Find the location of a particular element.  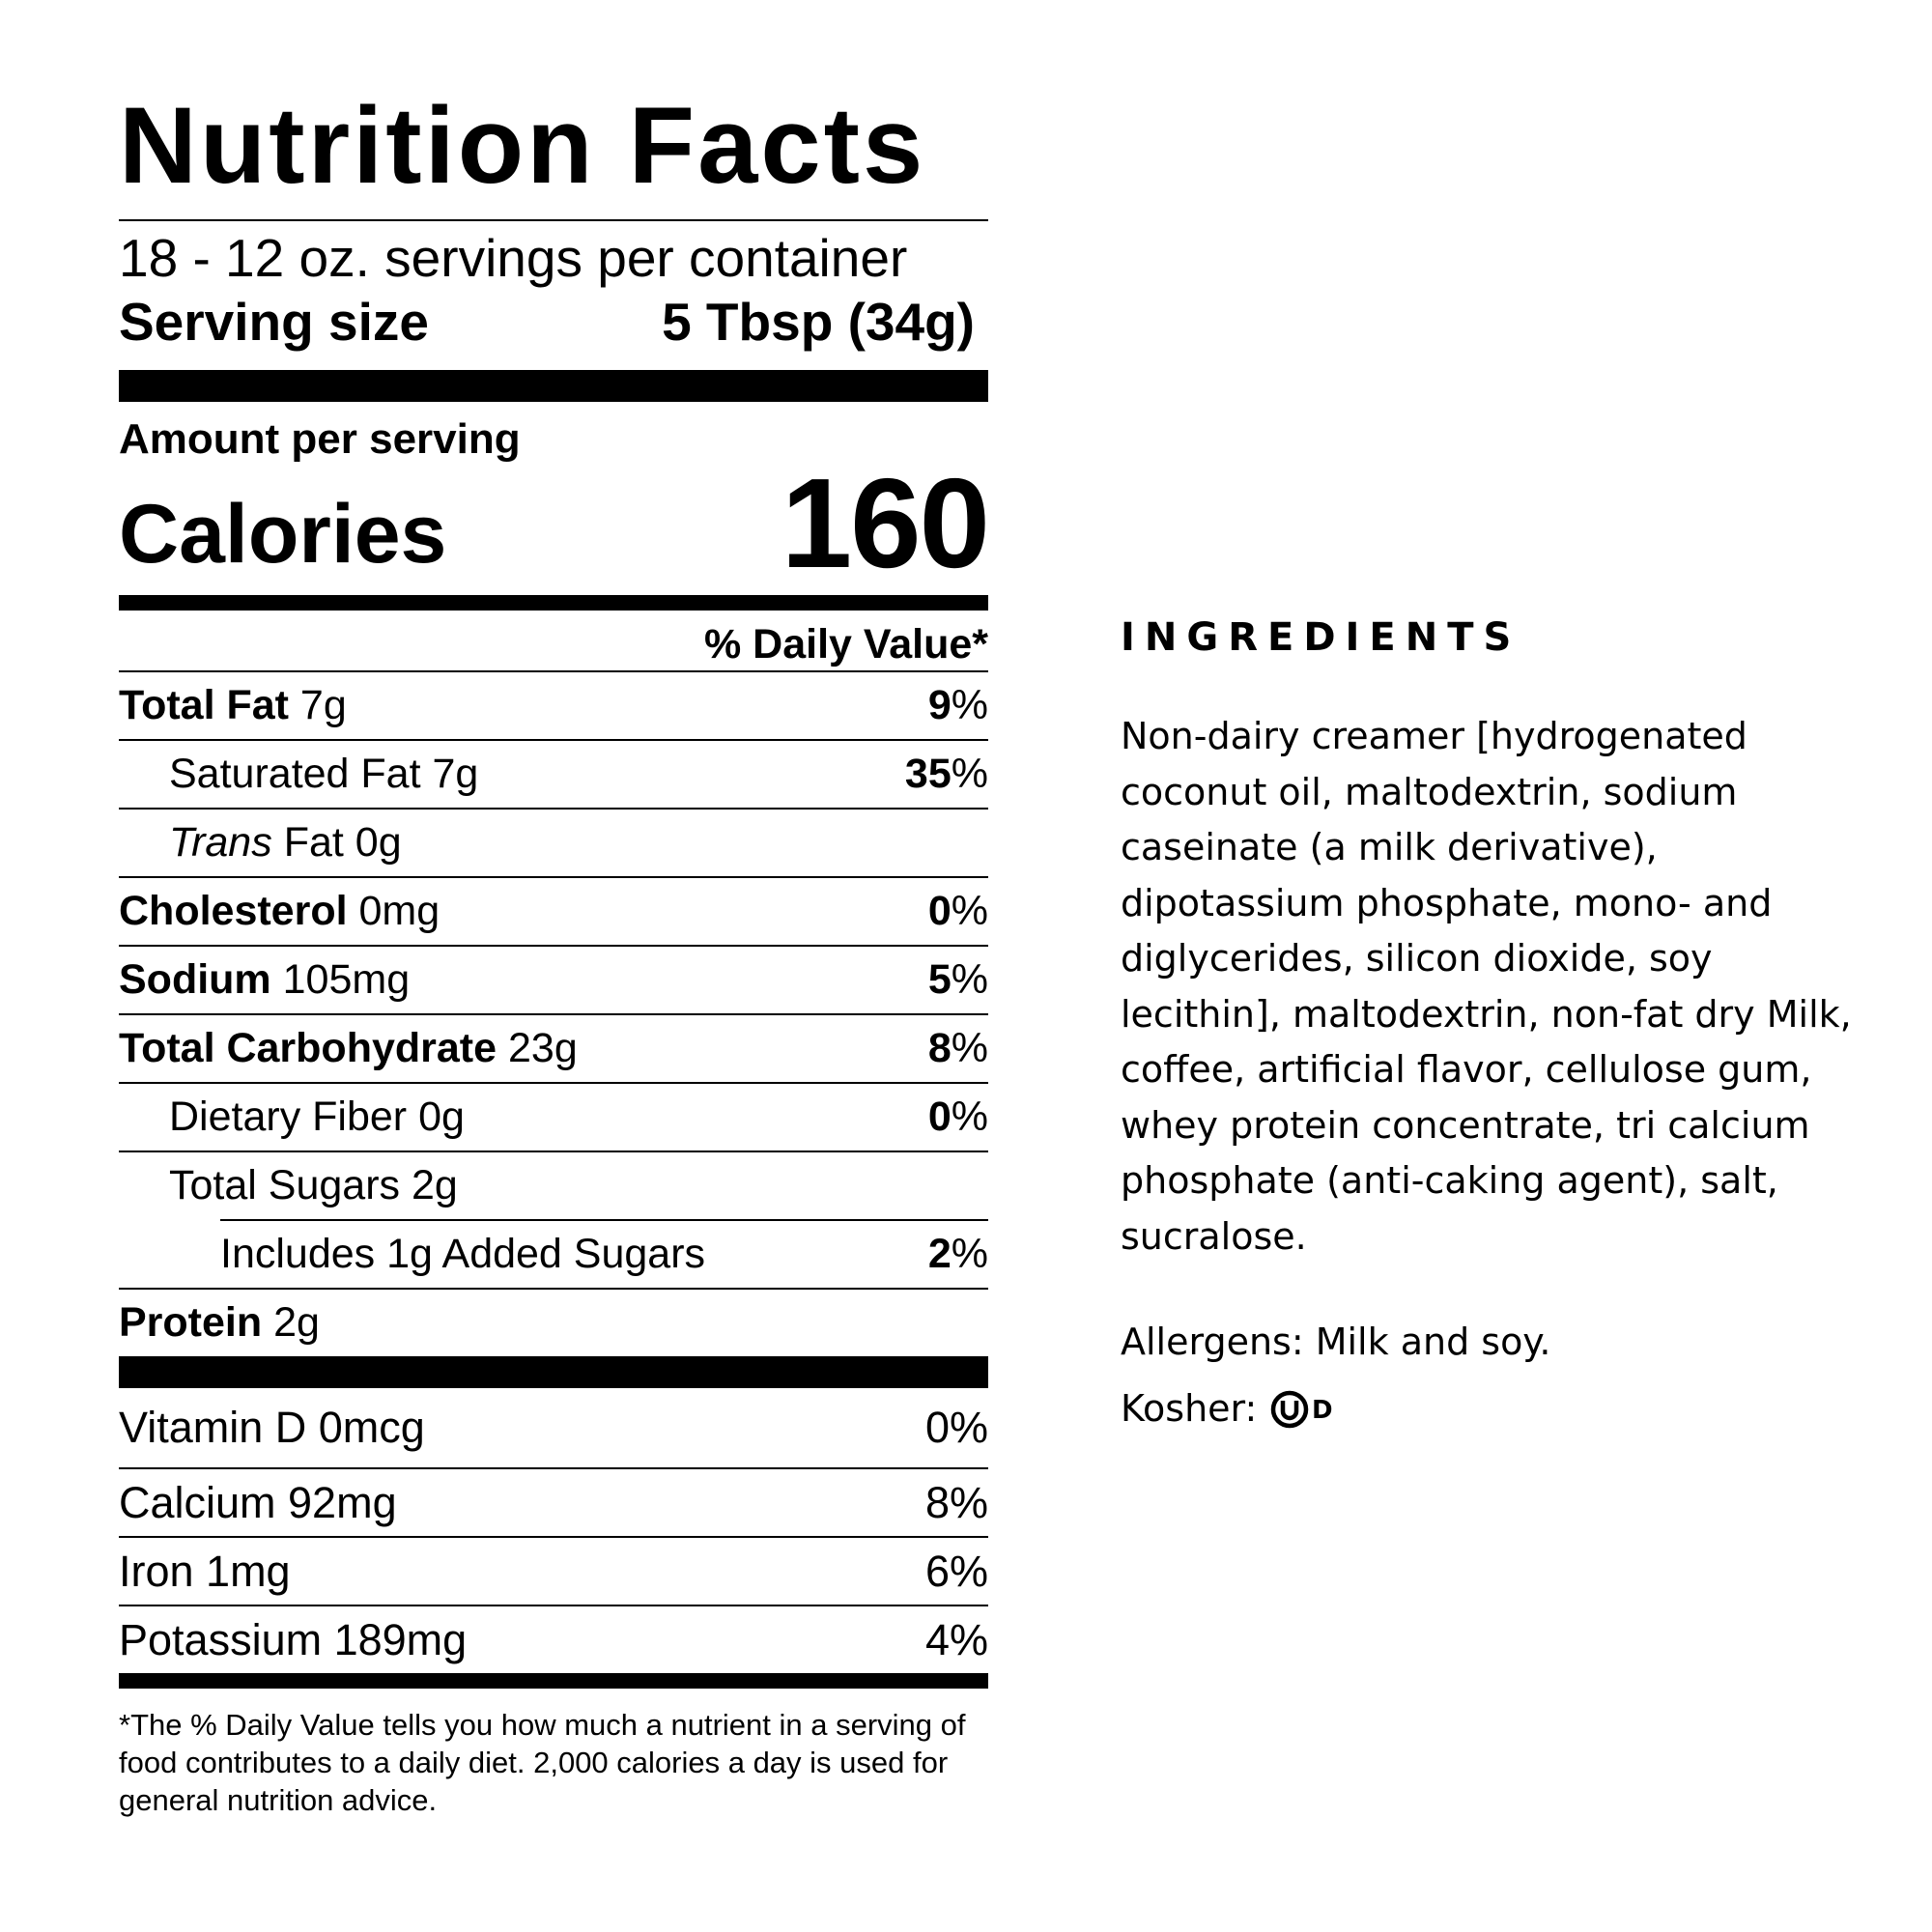

nutrient-name: Protein is located at coordinates (191, 1322).